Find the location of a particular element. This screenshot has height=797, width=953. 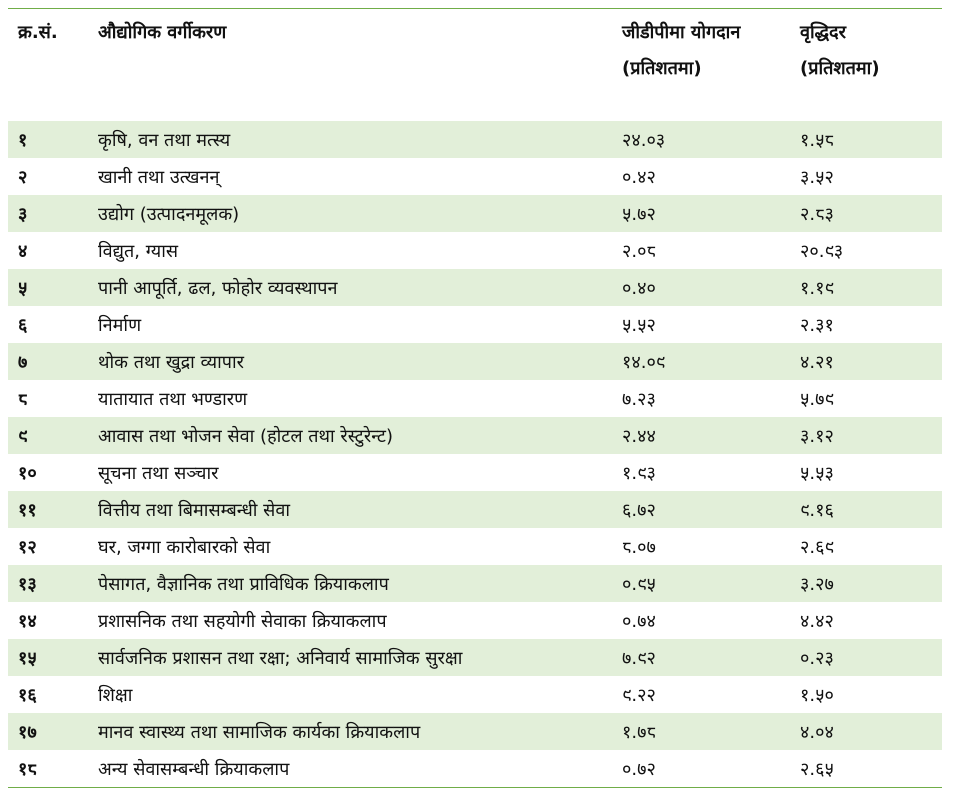

table-cell: २.३१ is located at coordinates (817, 325).